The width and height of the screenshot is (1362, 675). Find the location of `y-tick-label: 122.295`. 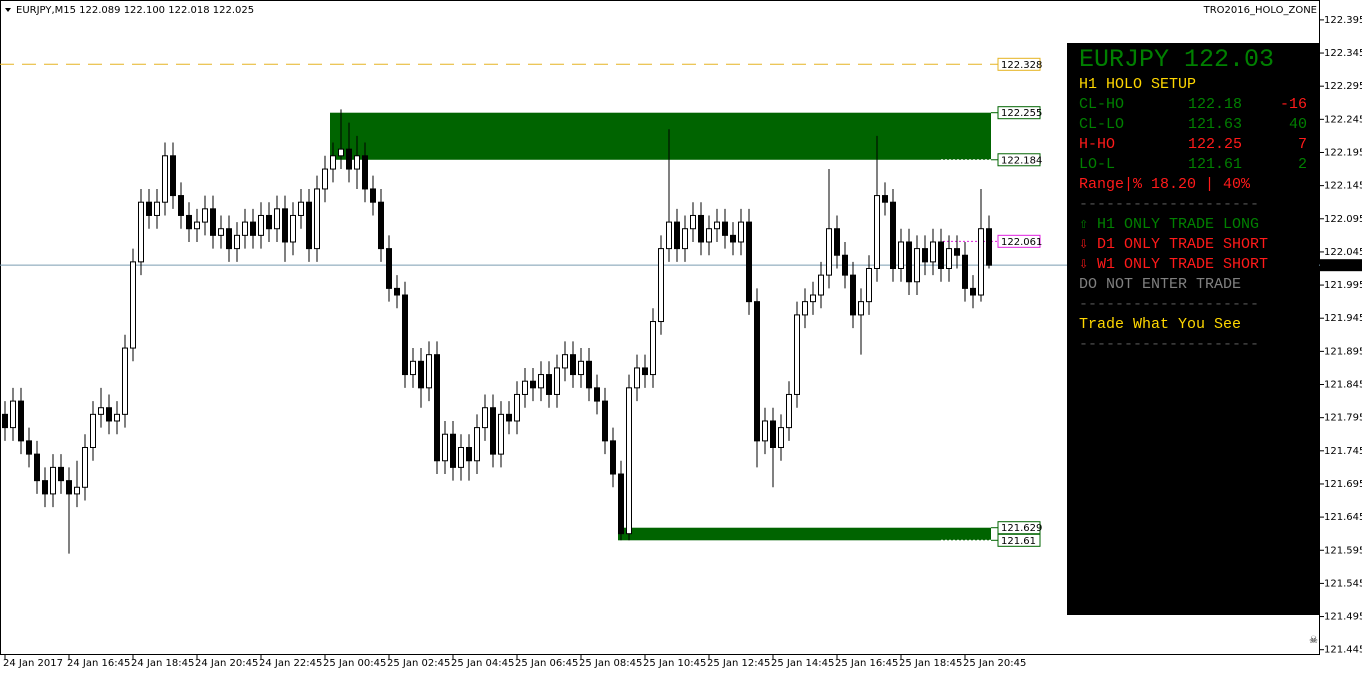

y-tick-label: 122.295 is located at coordinates (1343, 86).